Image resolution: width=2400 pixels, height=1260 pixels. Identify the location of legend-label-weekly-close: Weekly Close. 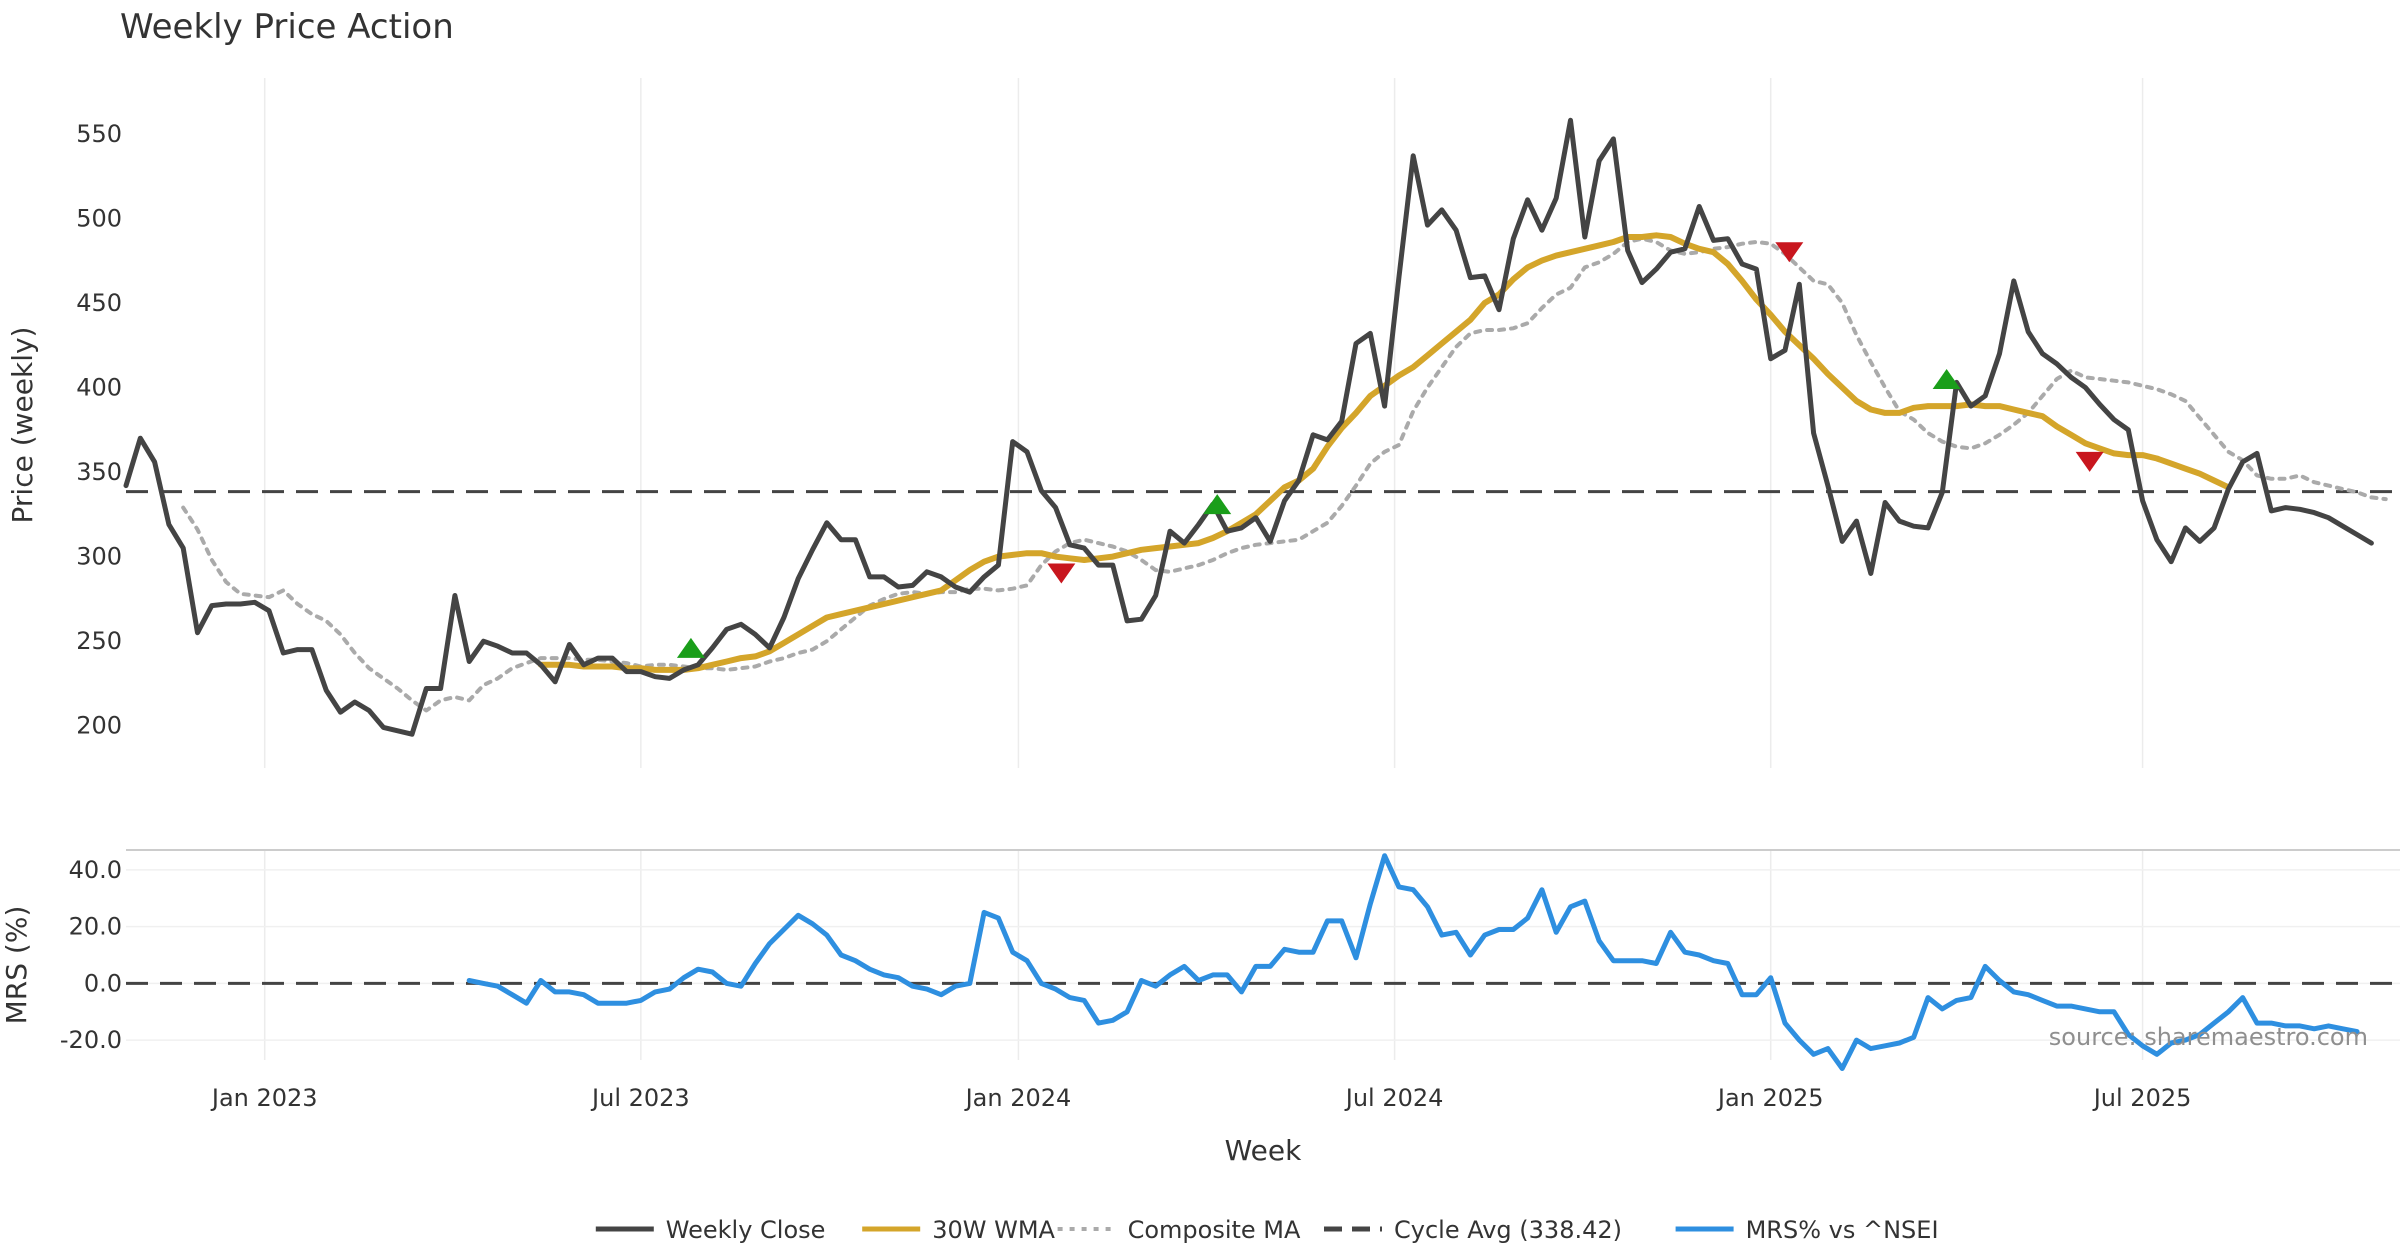
(746, 1230).